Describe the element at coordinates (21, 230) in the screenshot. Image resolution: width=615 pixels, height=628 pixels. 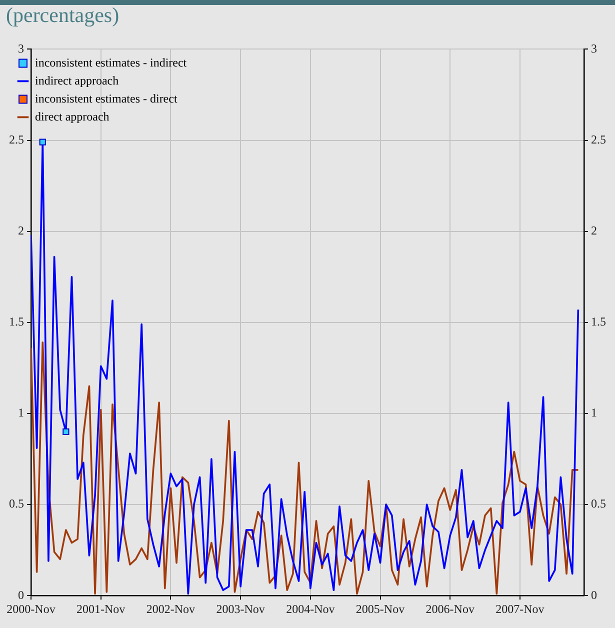
I see `y-tick-label: 2` at that location.